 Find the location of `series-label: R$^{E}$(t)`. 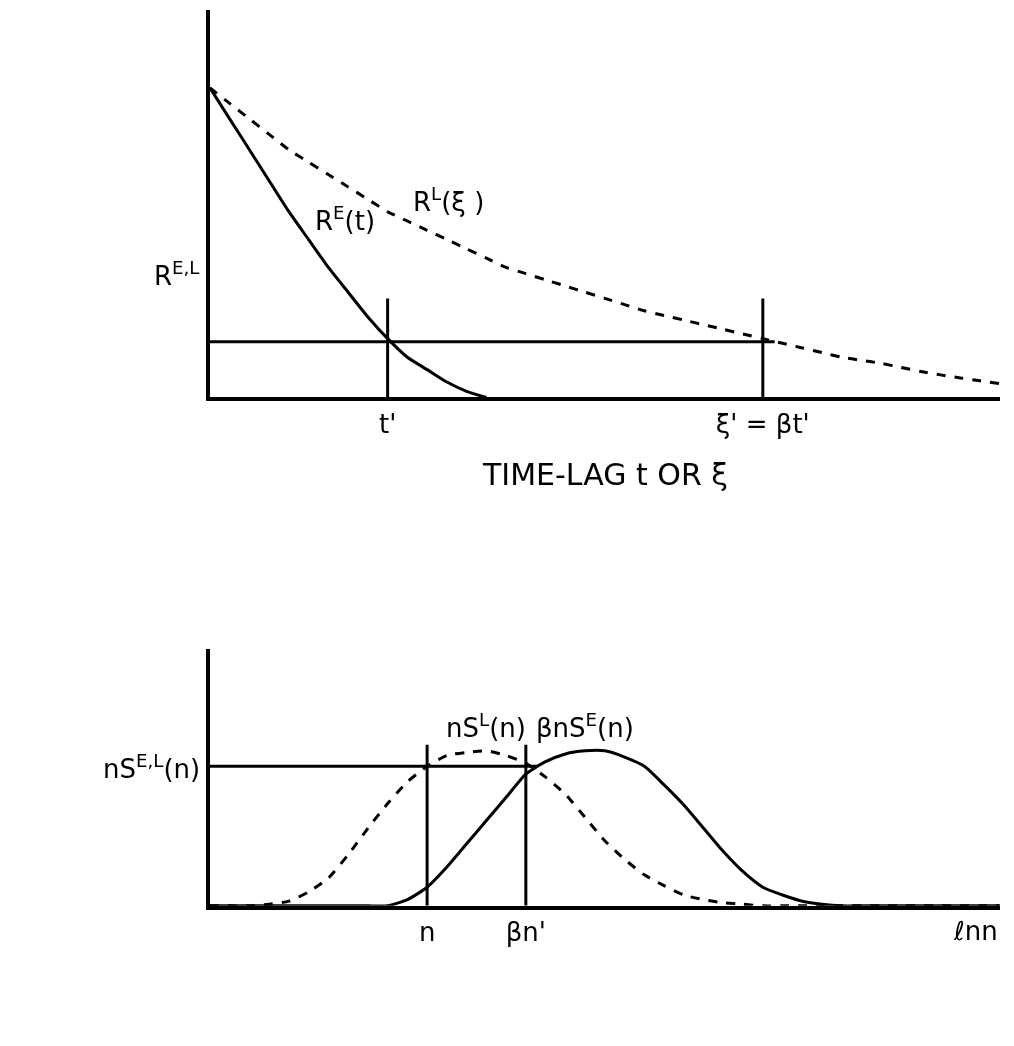

series-label: R$^{E}$(t) is located at coordinates (345, 219).